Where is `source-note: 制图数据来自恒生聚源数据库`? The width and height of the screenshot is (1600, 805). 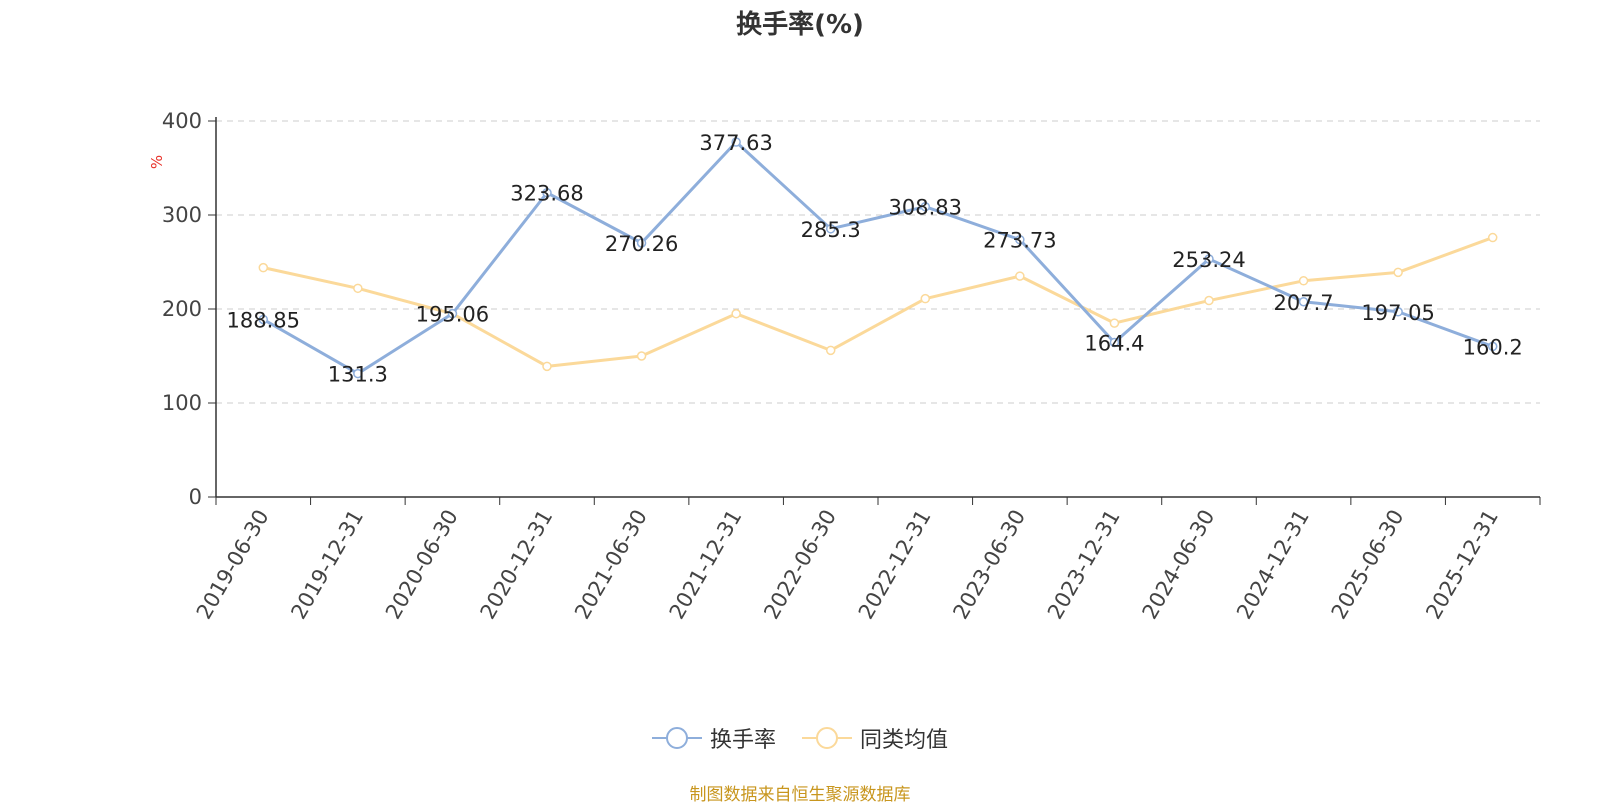
source-note: 制图数据来自恒生聚源数据库 is located at coordinates (800, 795).